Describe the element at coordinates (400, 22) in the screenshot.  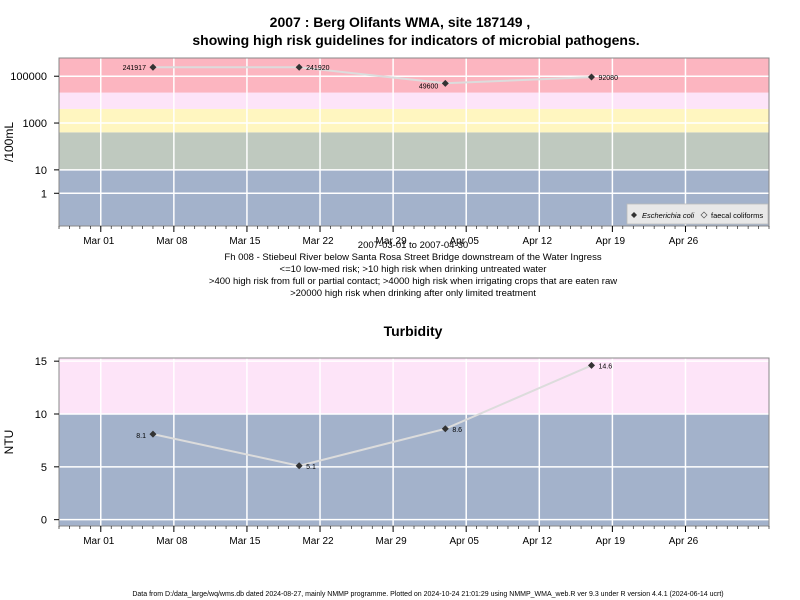
I see `chart-title-line-1: 2007 : Berg Olifants WMA, site 187149 ,` at that location.